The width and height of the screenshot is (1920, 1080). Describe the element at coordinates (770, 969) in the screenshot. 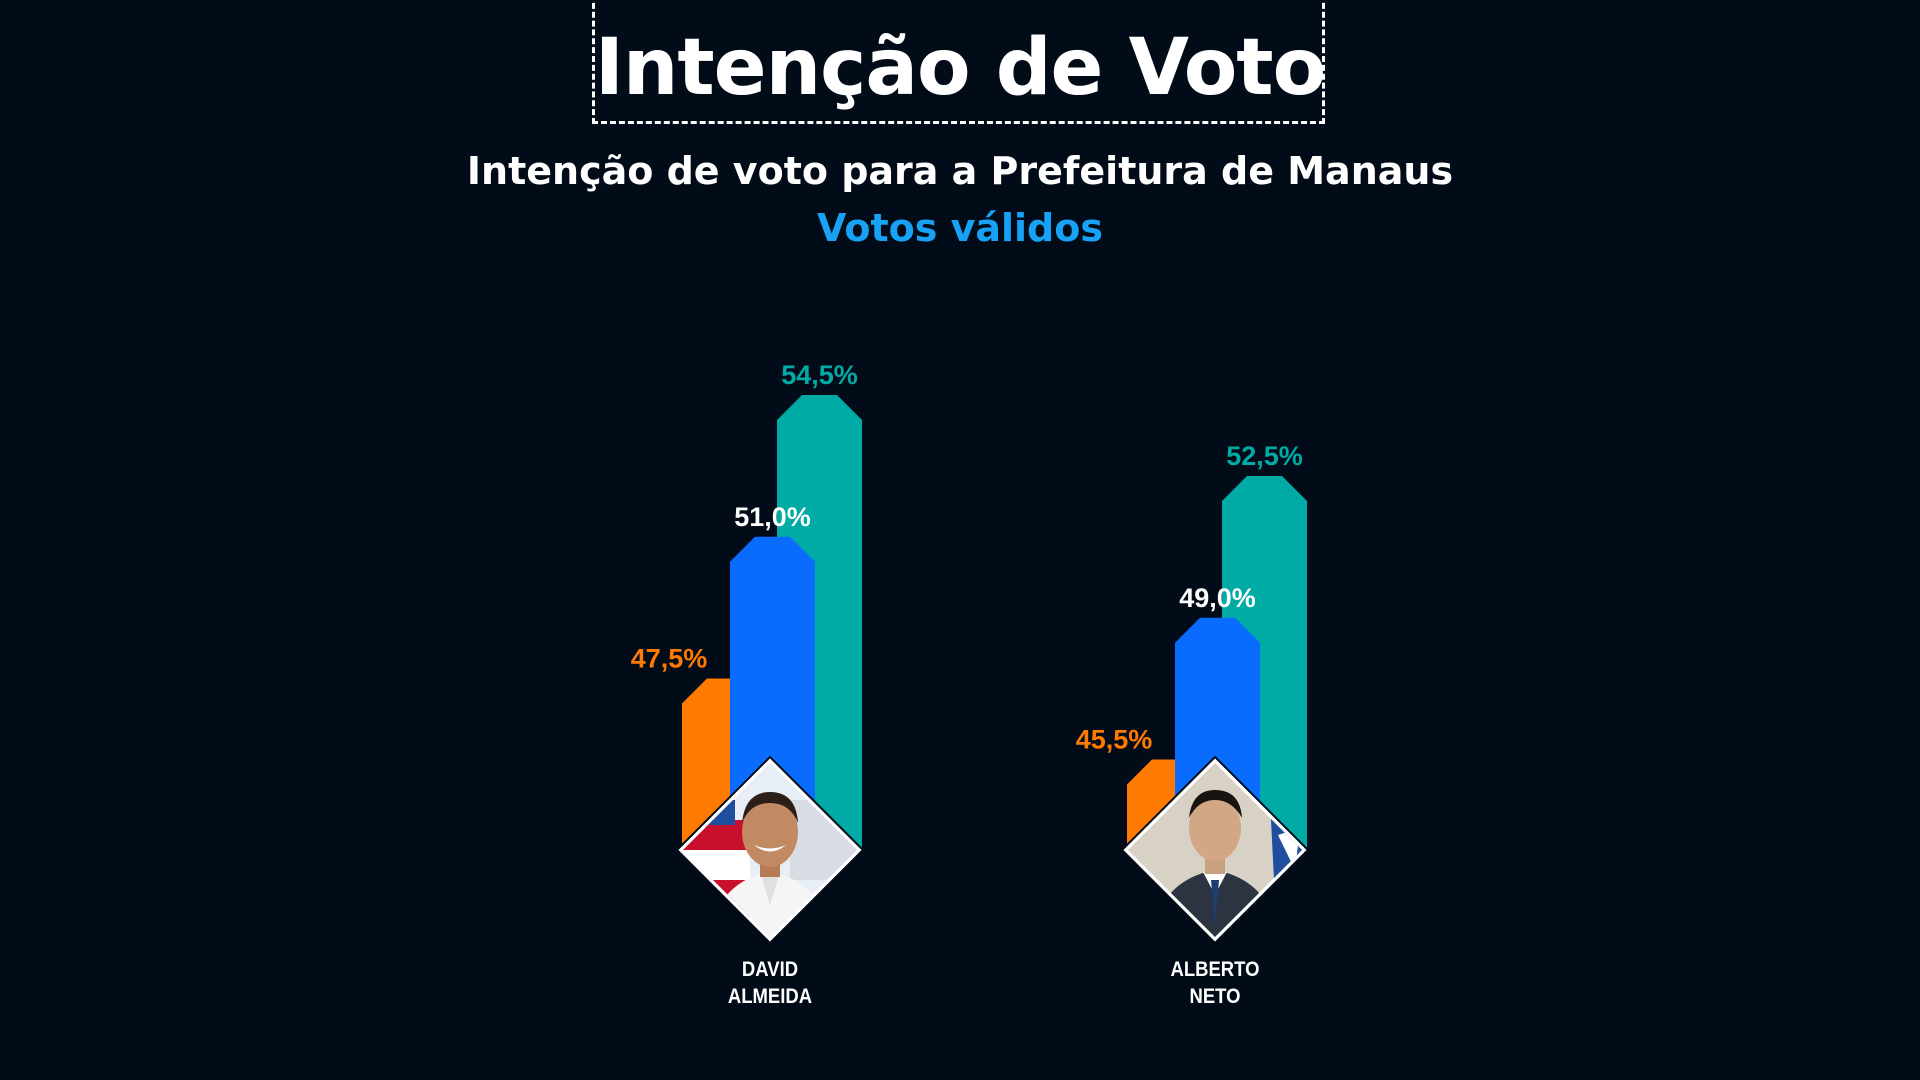

I see `candidate-name-line: DAVID` at that location.